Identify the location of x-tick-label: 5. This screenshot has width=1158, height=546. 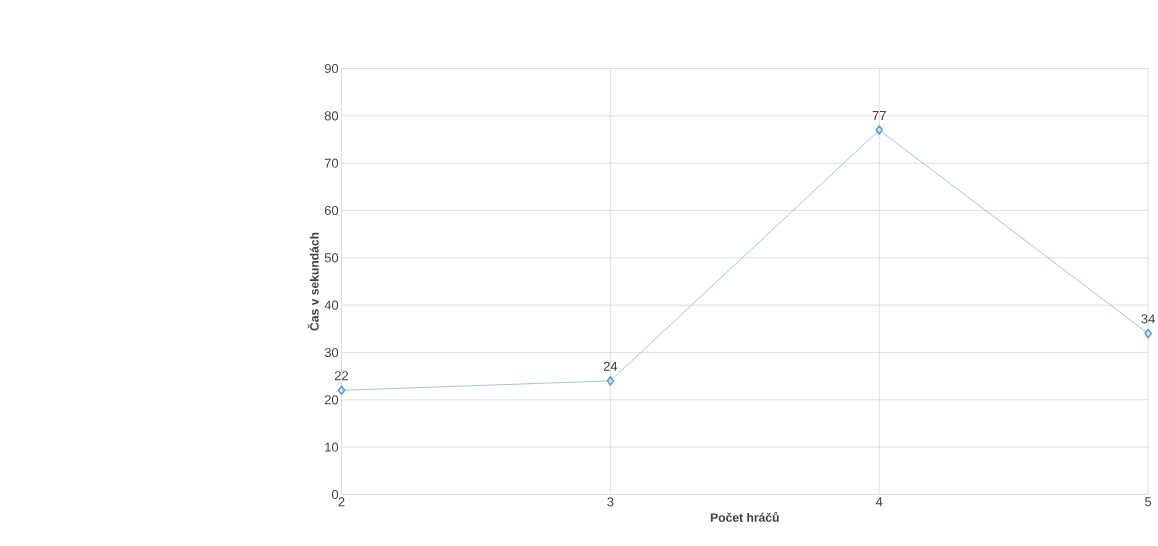
(1148, 502).